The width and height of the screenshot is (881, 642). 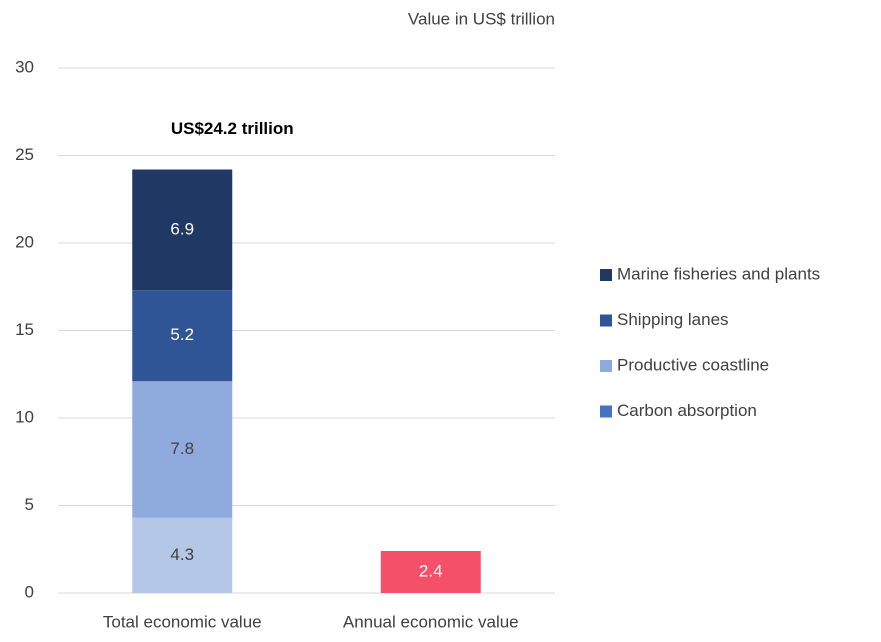 What do you see at coordinates (24, 154) in the screenshot?
I see `y-tick-label: 25` at bounding box center [24, 154].